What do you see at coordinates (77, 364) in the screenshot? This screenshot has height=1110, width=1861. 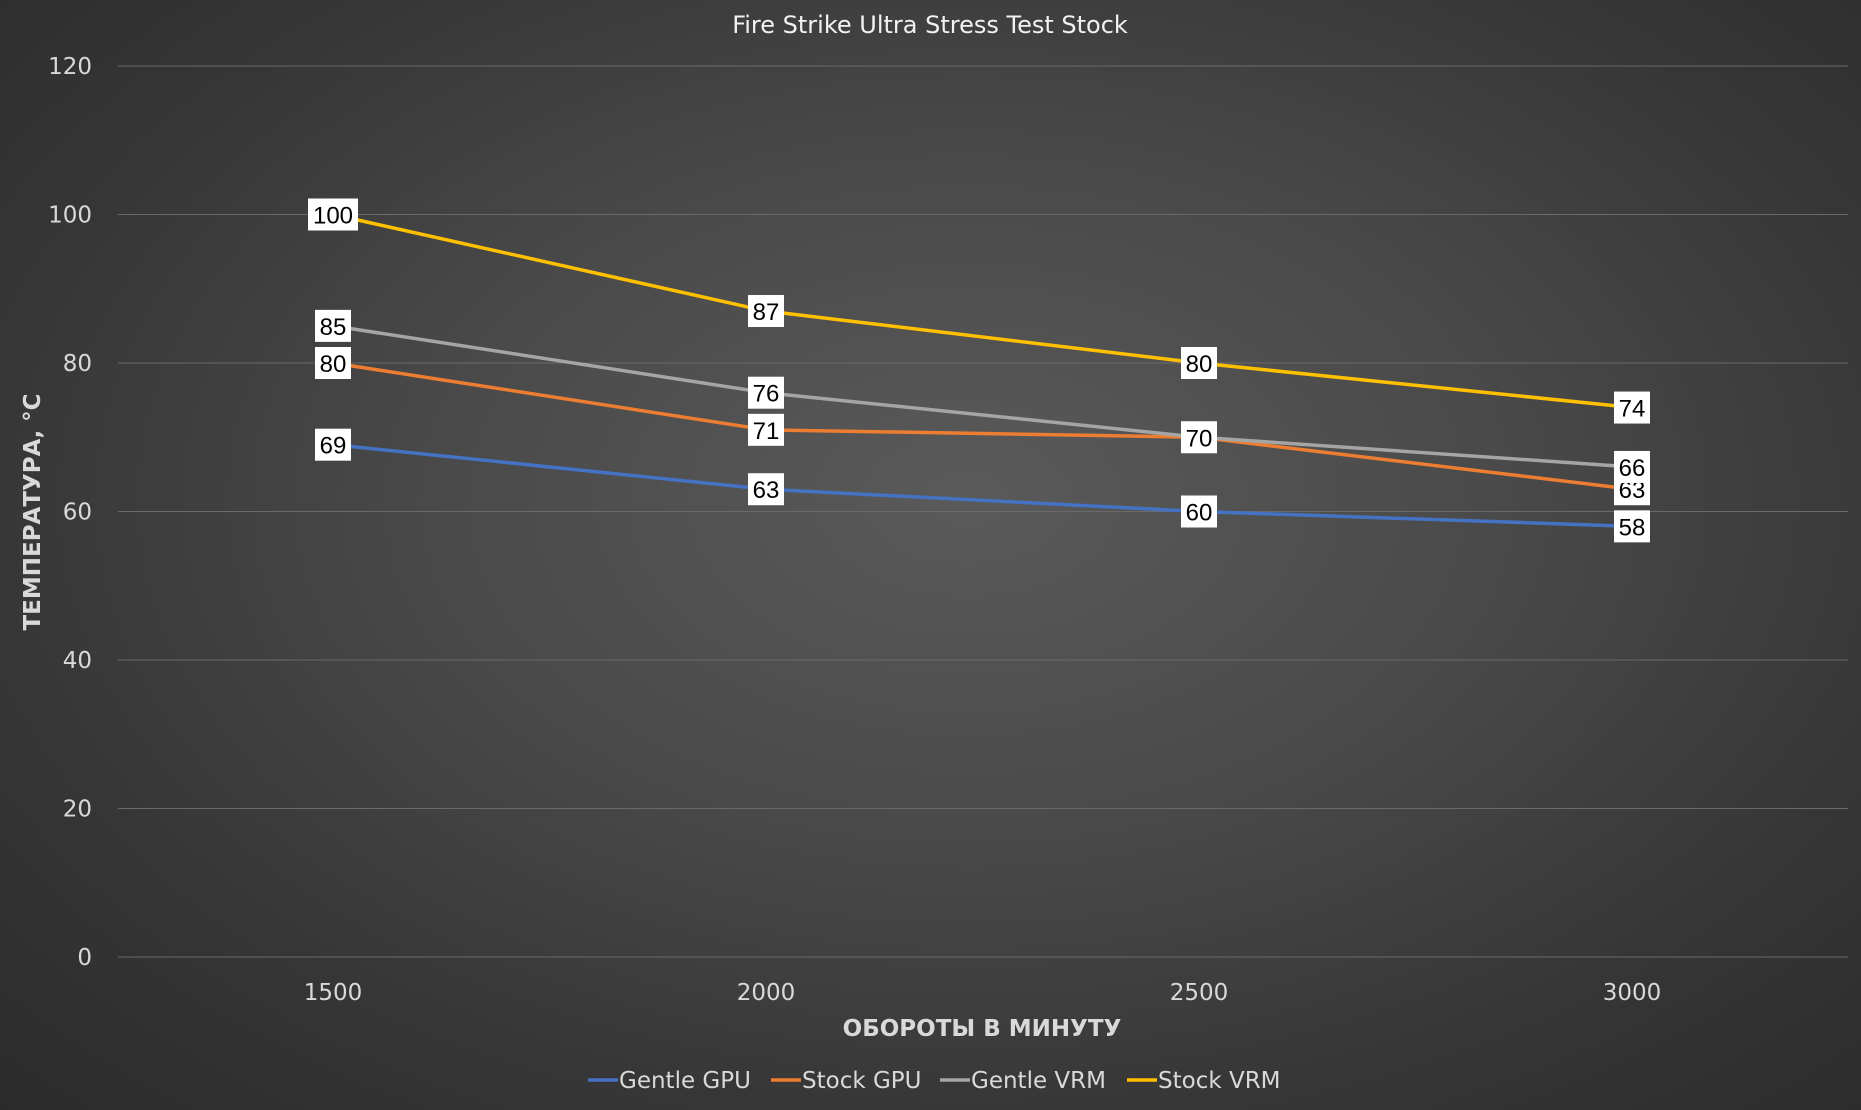 I see `y-tick-label: 80` at bounding box center [77, 364].